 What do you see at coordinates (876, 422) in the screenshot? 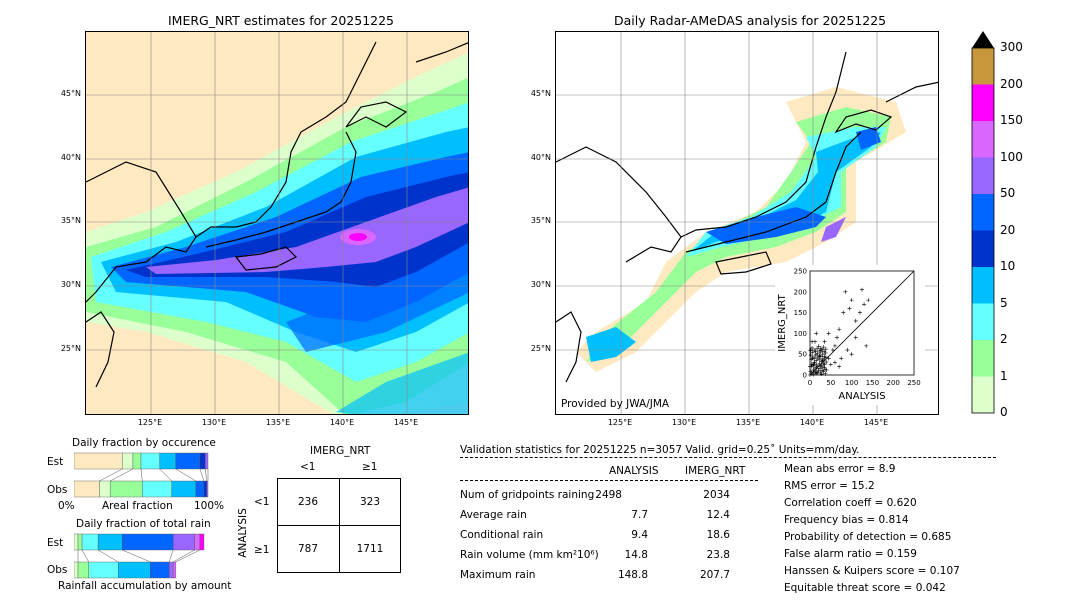
I see `right-lon-label-145: 145°E` at bounding box center [876, 422].